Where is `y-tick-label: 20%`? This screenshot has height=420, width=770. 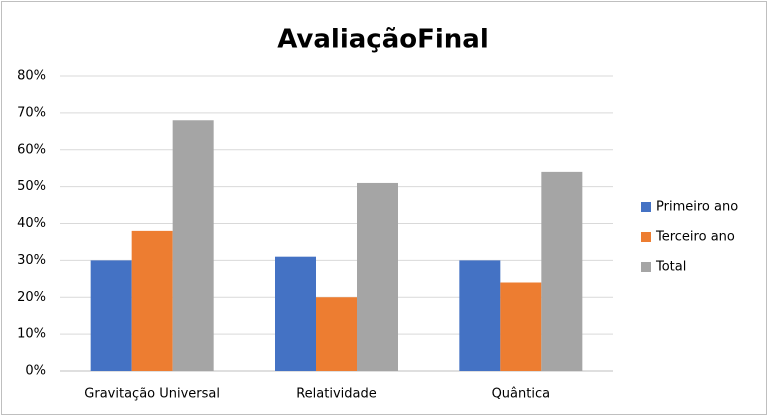 y-tick-label: 20% is located at coordinates (31, 297).